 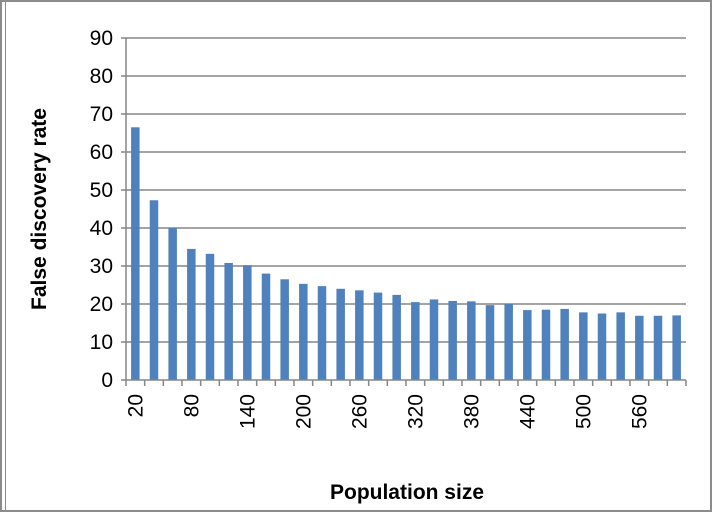 I want to click on x-tick-label-80: 80, so click(x=191, y=405).